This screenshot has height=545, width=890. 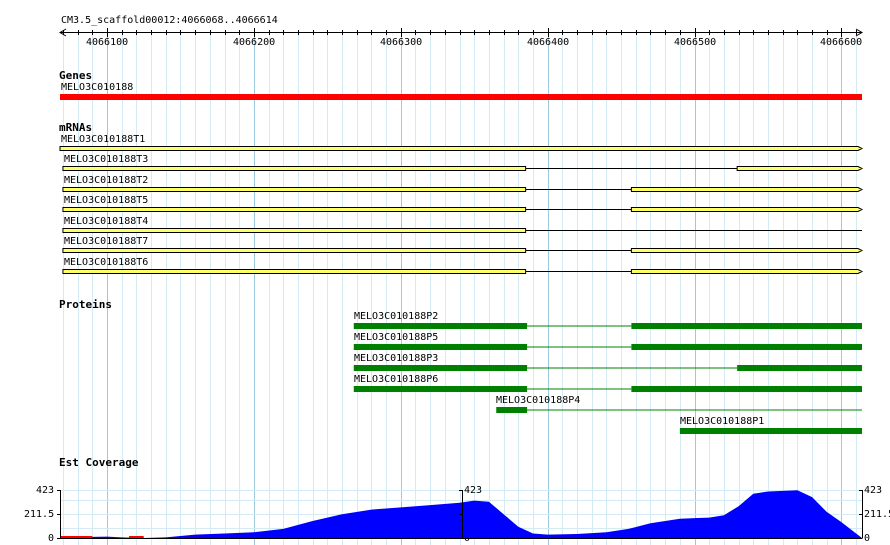 What do you see at coordinates (396, 316) in the screenshot?
I see `protein-label: MELO3C010188P2` at bounding box center [396, 316].